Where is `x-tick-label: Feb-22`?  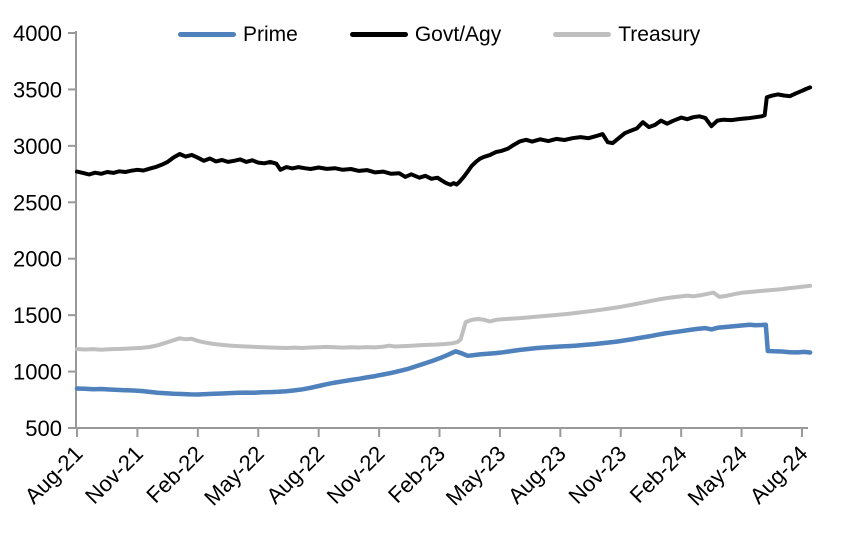 x-tick-label: Feb-22 is located at coordinates (174, 474).